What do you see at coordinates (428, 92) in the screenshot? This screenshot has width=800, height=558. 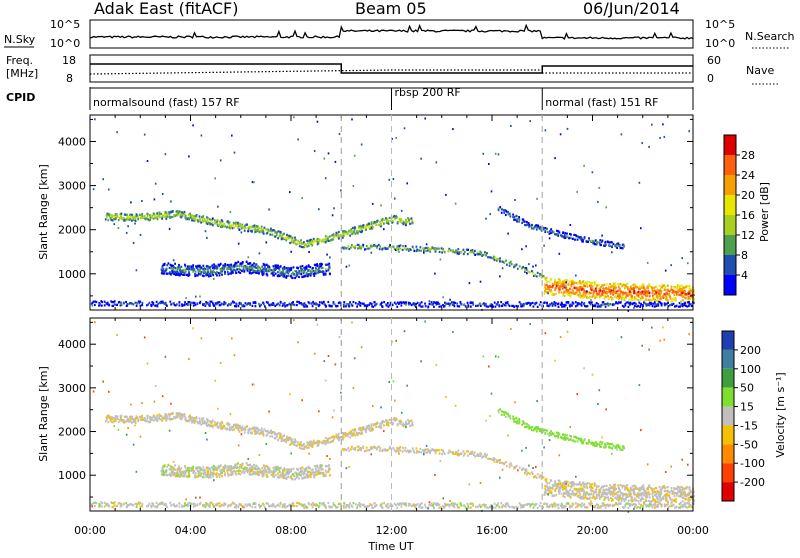 I see `cpid-segment-label: rbsp 200 RF` at bounding box center [428, 92].